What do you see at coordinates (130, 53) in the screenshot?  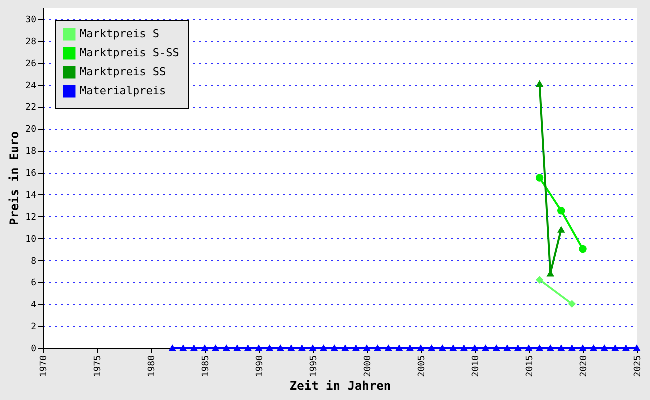 I see `legend-label: Marktpreis S-SS` at bounding box center [130, 53].